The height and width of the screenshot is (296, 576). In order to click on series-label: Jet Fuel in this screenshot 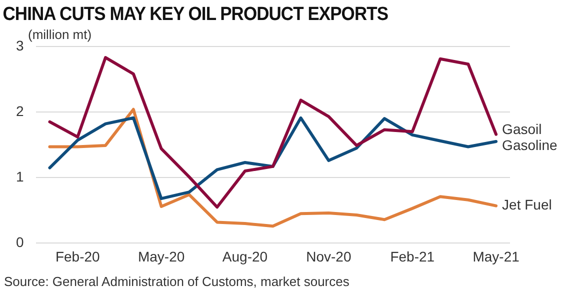, I will do `click(527, 204)`.